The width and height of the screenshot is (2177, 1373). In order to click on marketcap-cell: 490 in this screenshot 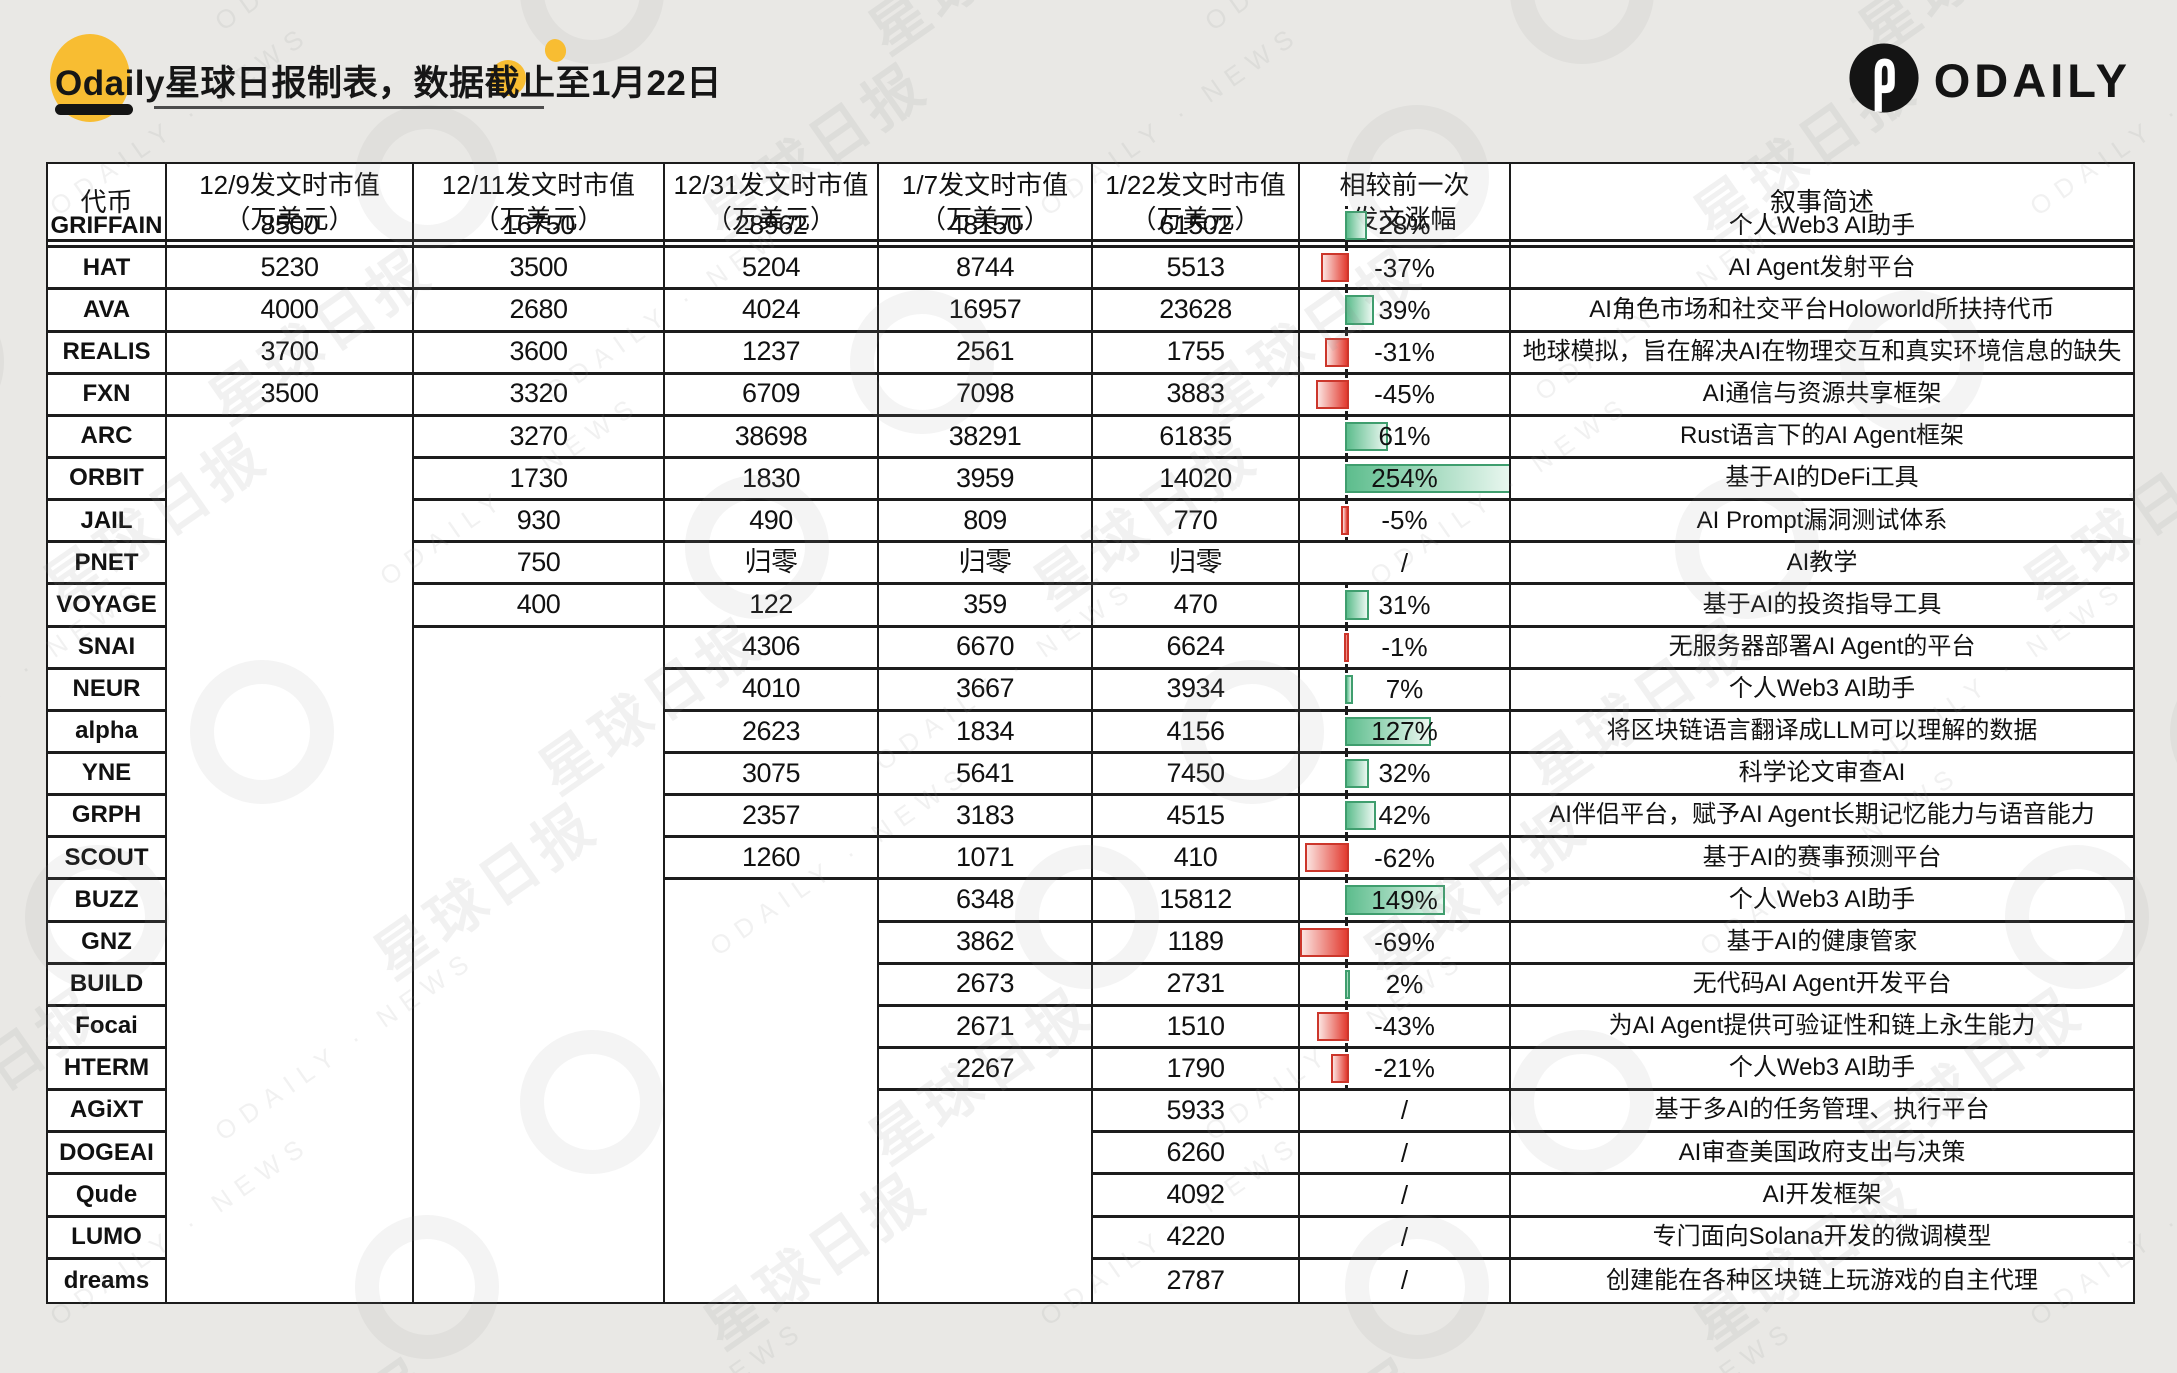, I will do `click(772, 522)`.